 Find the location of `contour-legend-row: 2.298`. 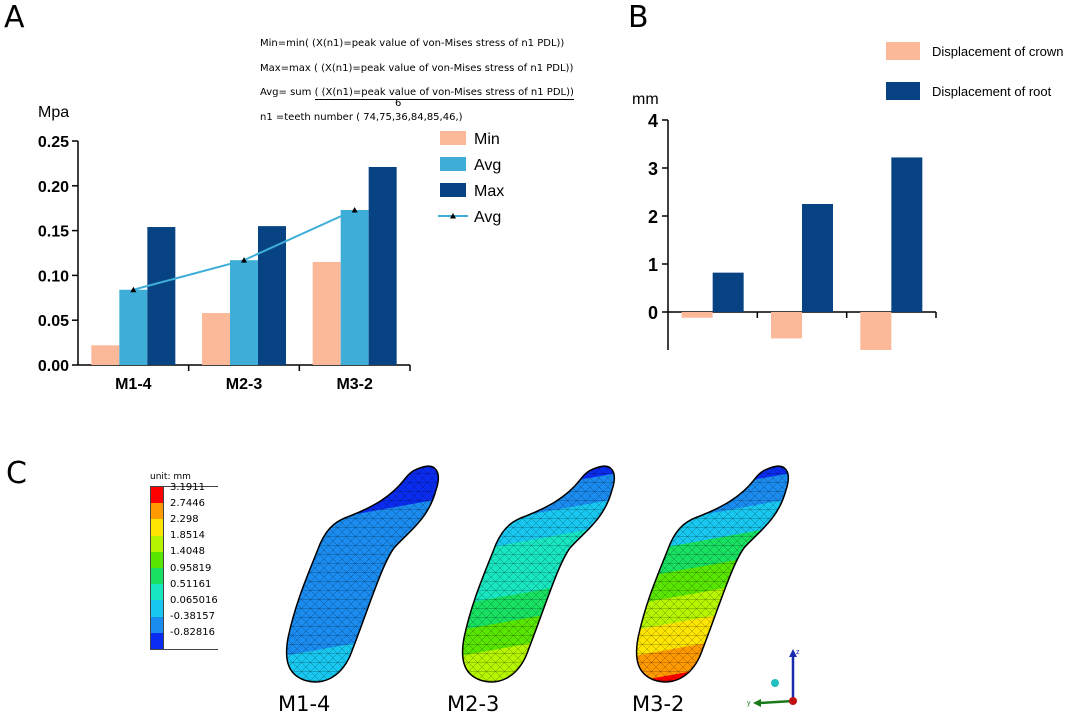

contour-legend-row: 2.298 is located at coordinates (184, 525).